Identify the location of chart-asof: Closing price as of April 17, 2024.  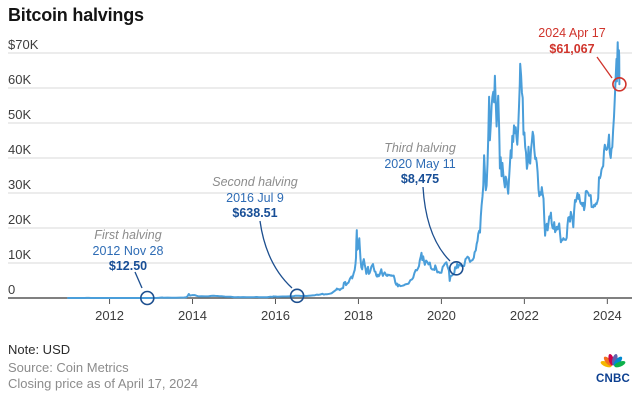
(103, 383).